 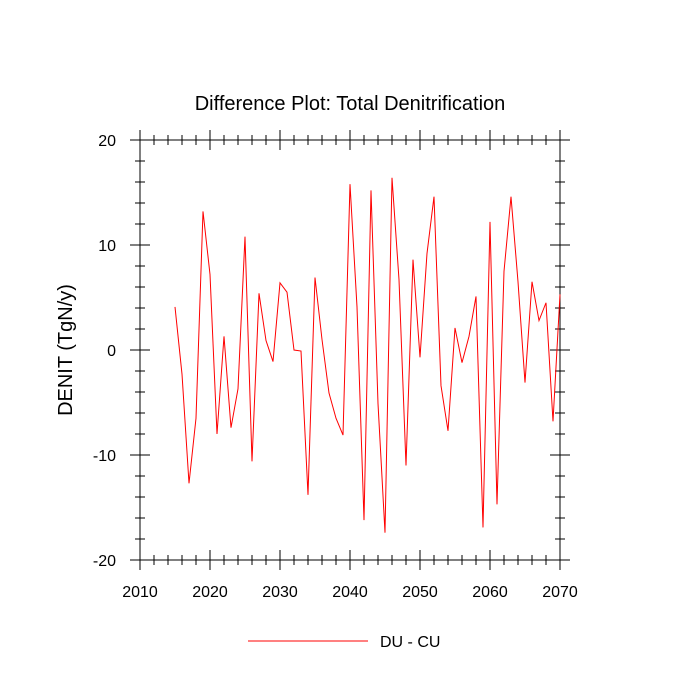 I want to click on x-tick-label: 2040, so click(x=350, y=592).